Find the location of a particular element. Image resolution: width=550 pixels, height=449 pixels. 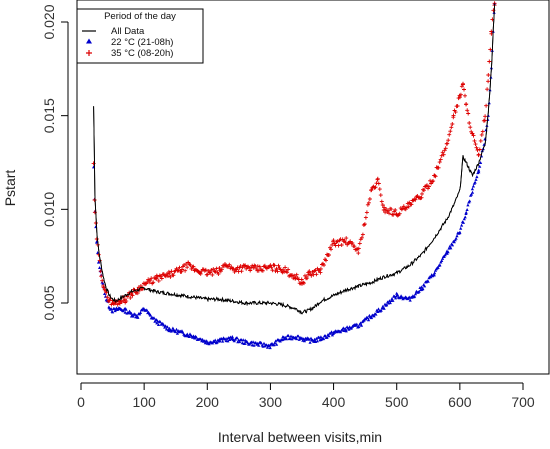

legend-title: Period of the day is located at coordinates (140, 16).